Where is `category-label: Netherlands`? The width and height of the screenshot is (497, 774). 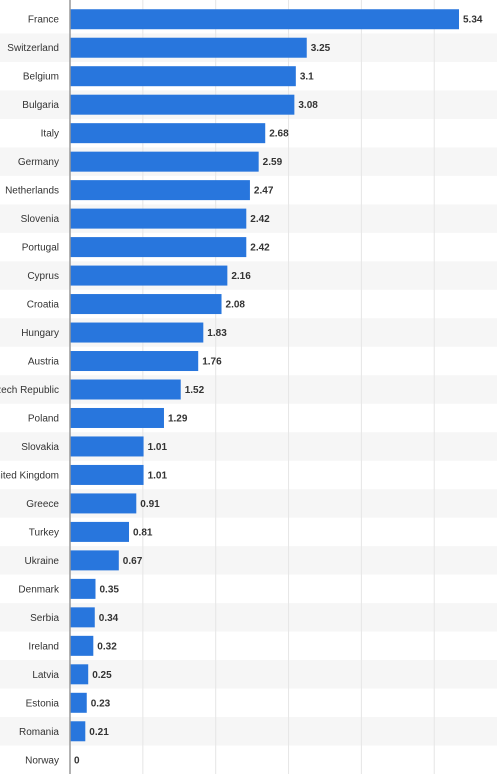 category-label: Netherlands is located at coordinates (32, 191).